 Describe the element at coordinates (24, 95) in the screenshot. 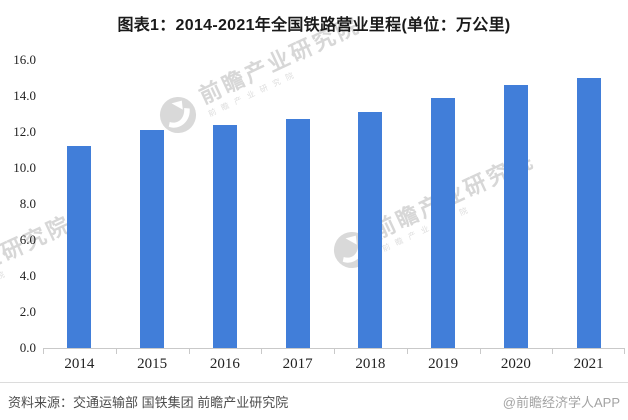

I see `y-tick-label: 14.0` at that location.